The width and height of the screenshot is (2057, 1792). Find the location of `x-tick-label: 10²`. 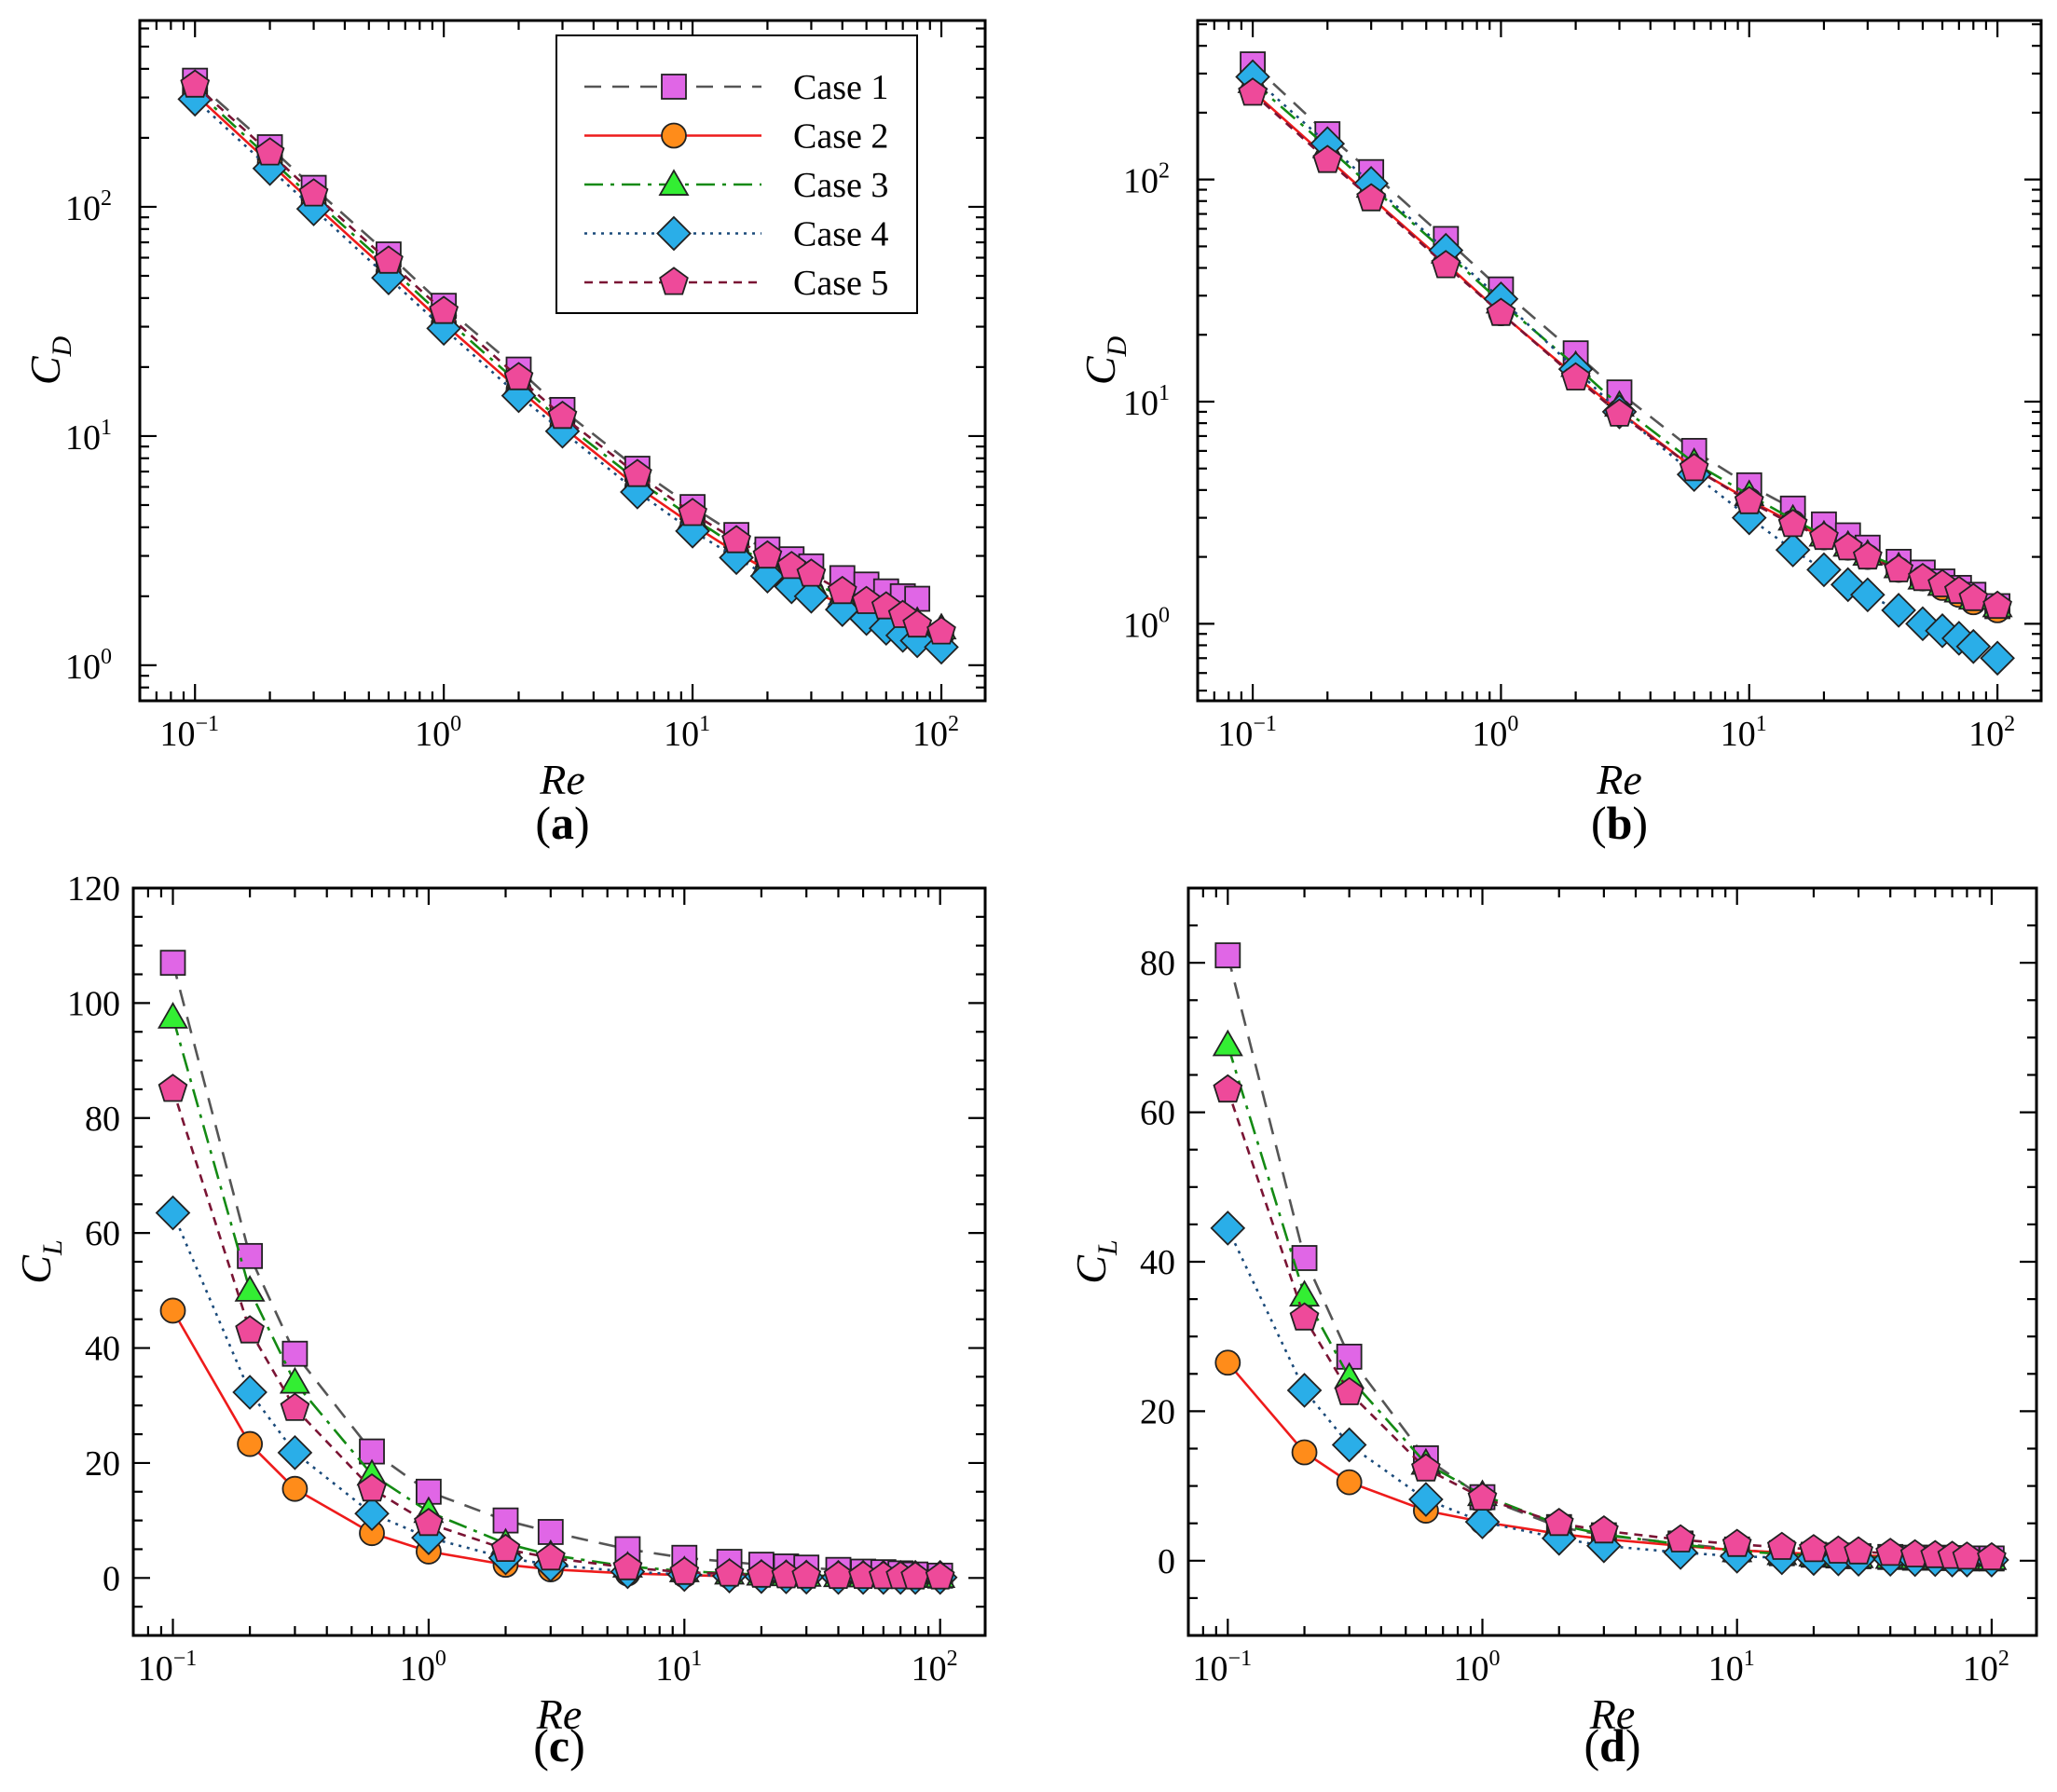

x-tick-label: 10² is located at coordinates (935, 733).